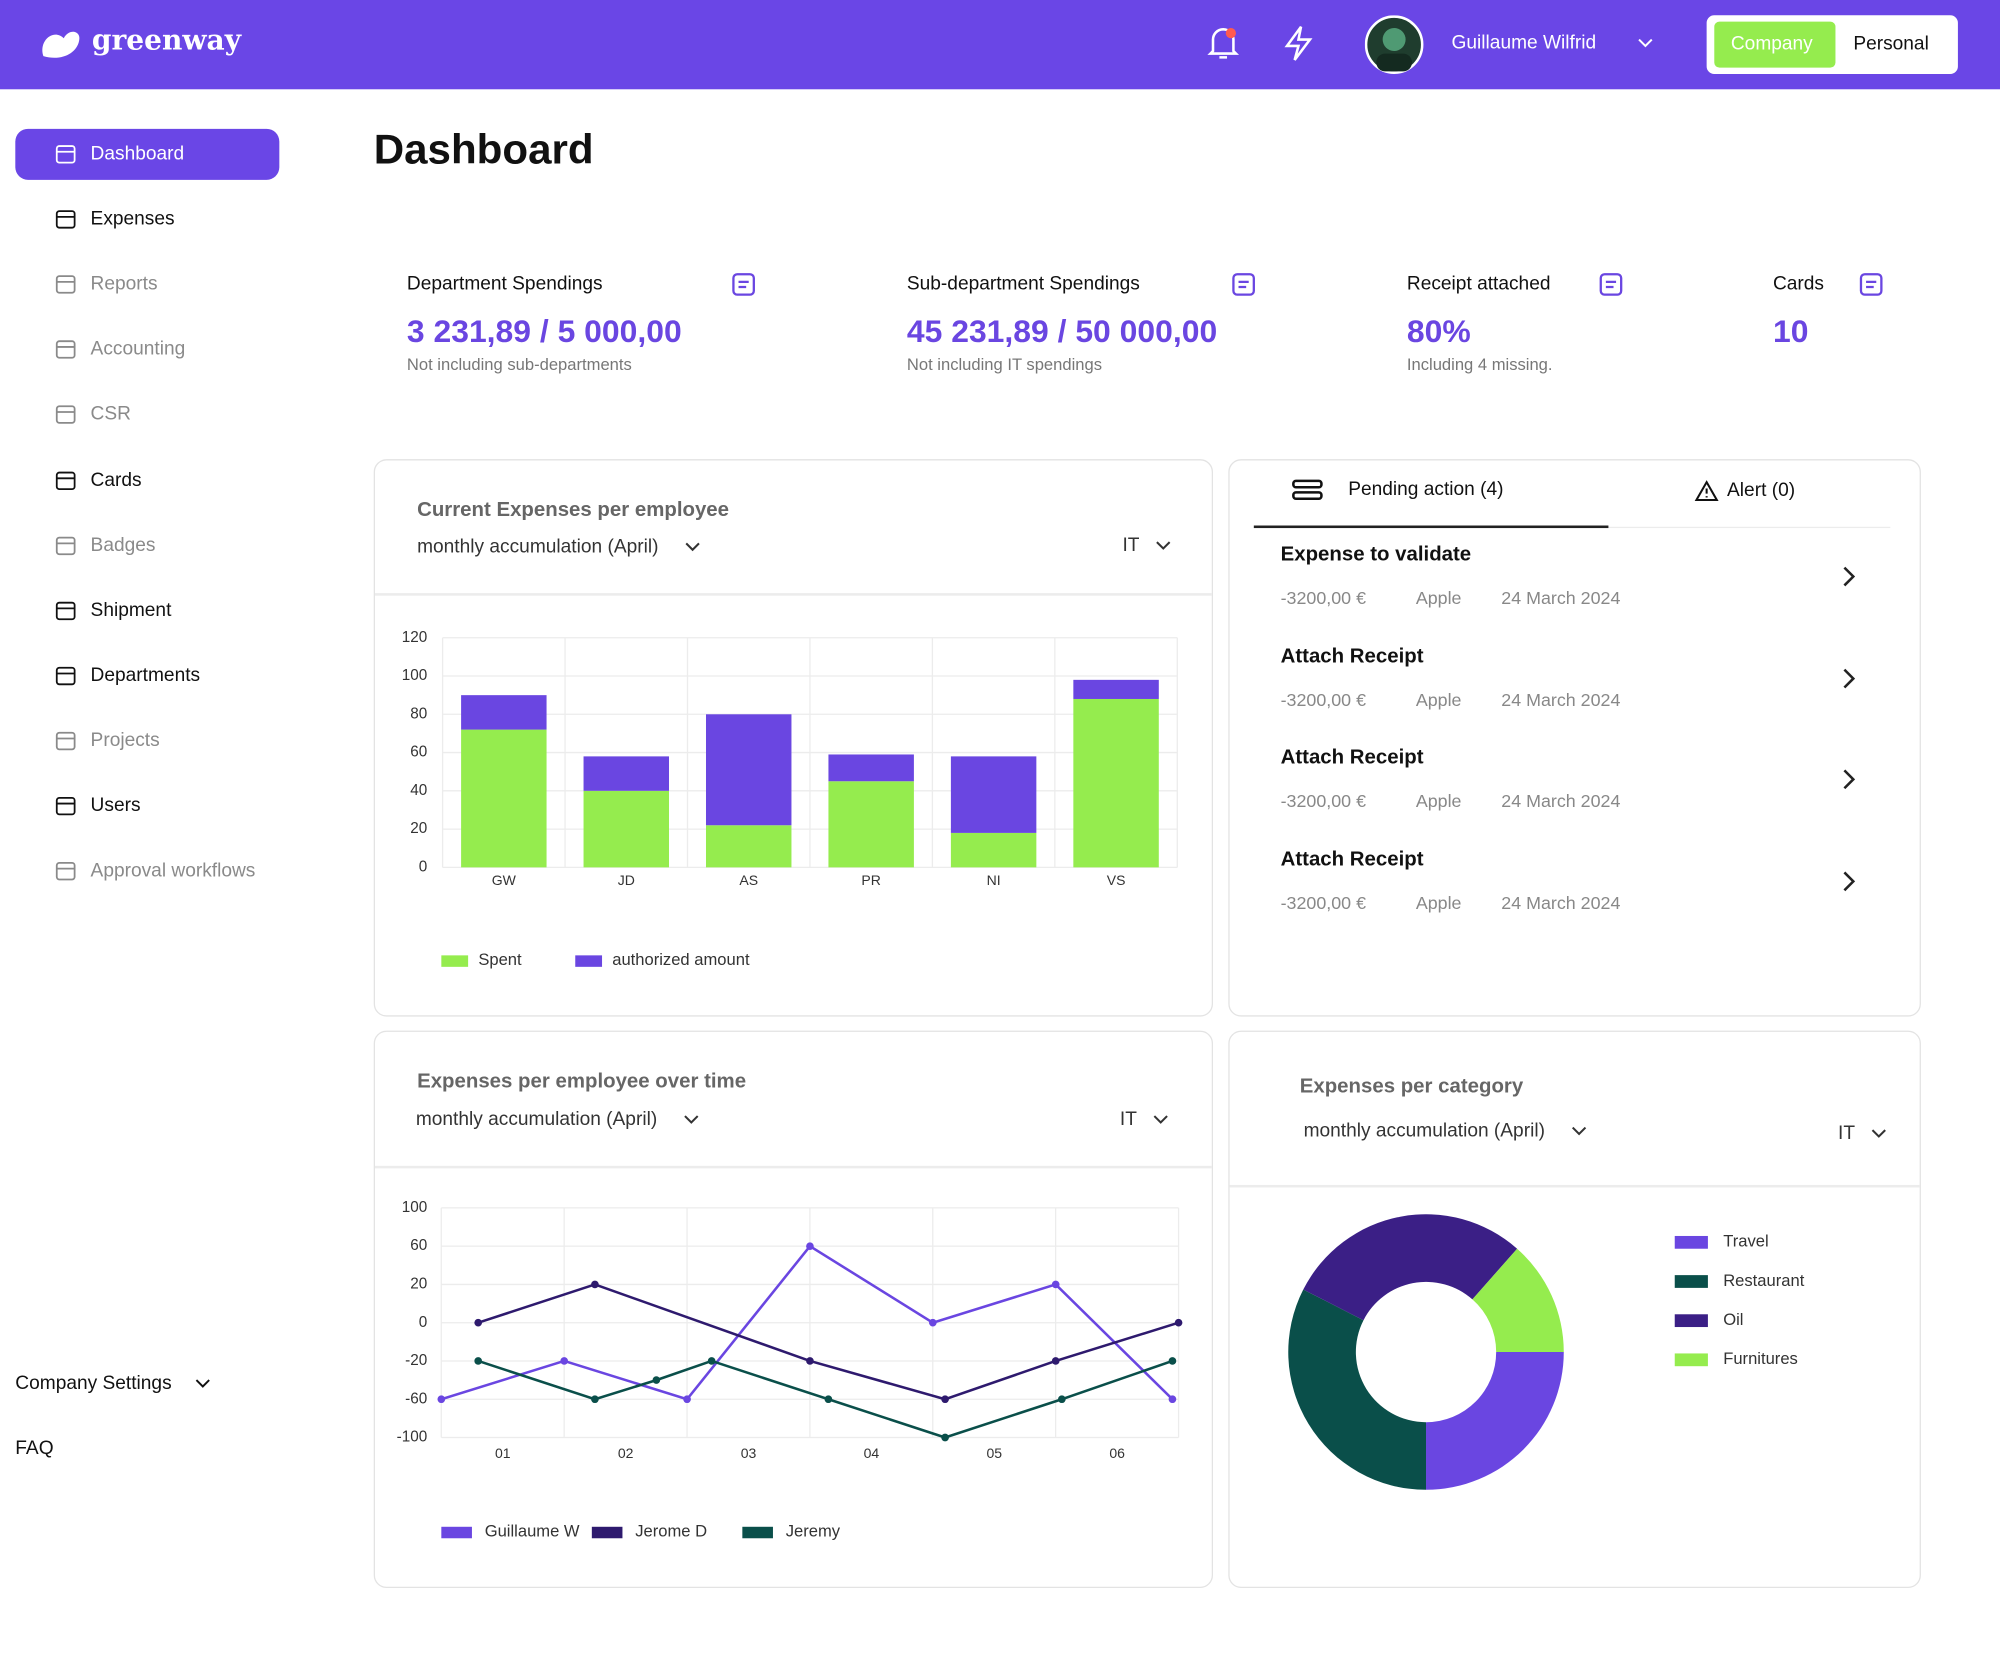 This screenshot has height=1653, width=2000. I want to click on x-tick-label: 06, so click(1117, 1453).